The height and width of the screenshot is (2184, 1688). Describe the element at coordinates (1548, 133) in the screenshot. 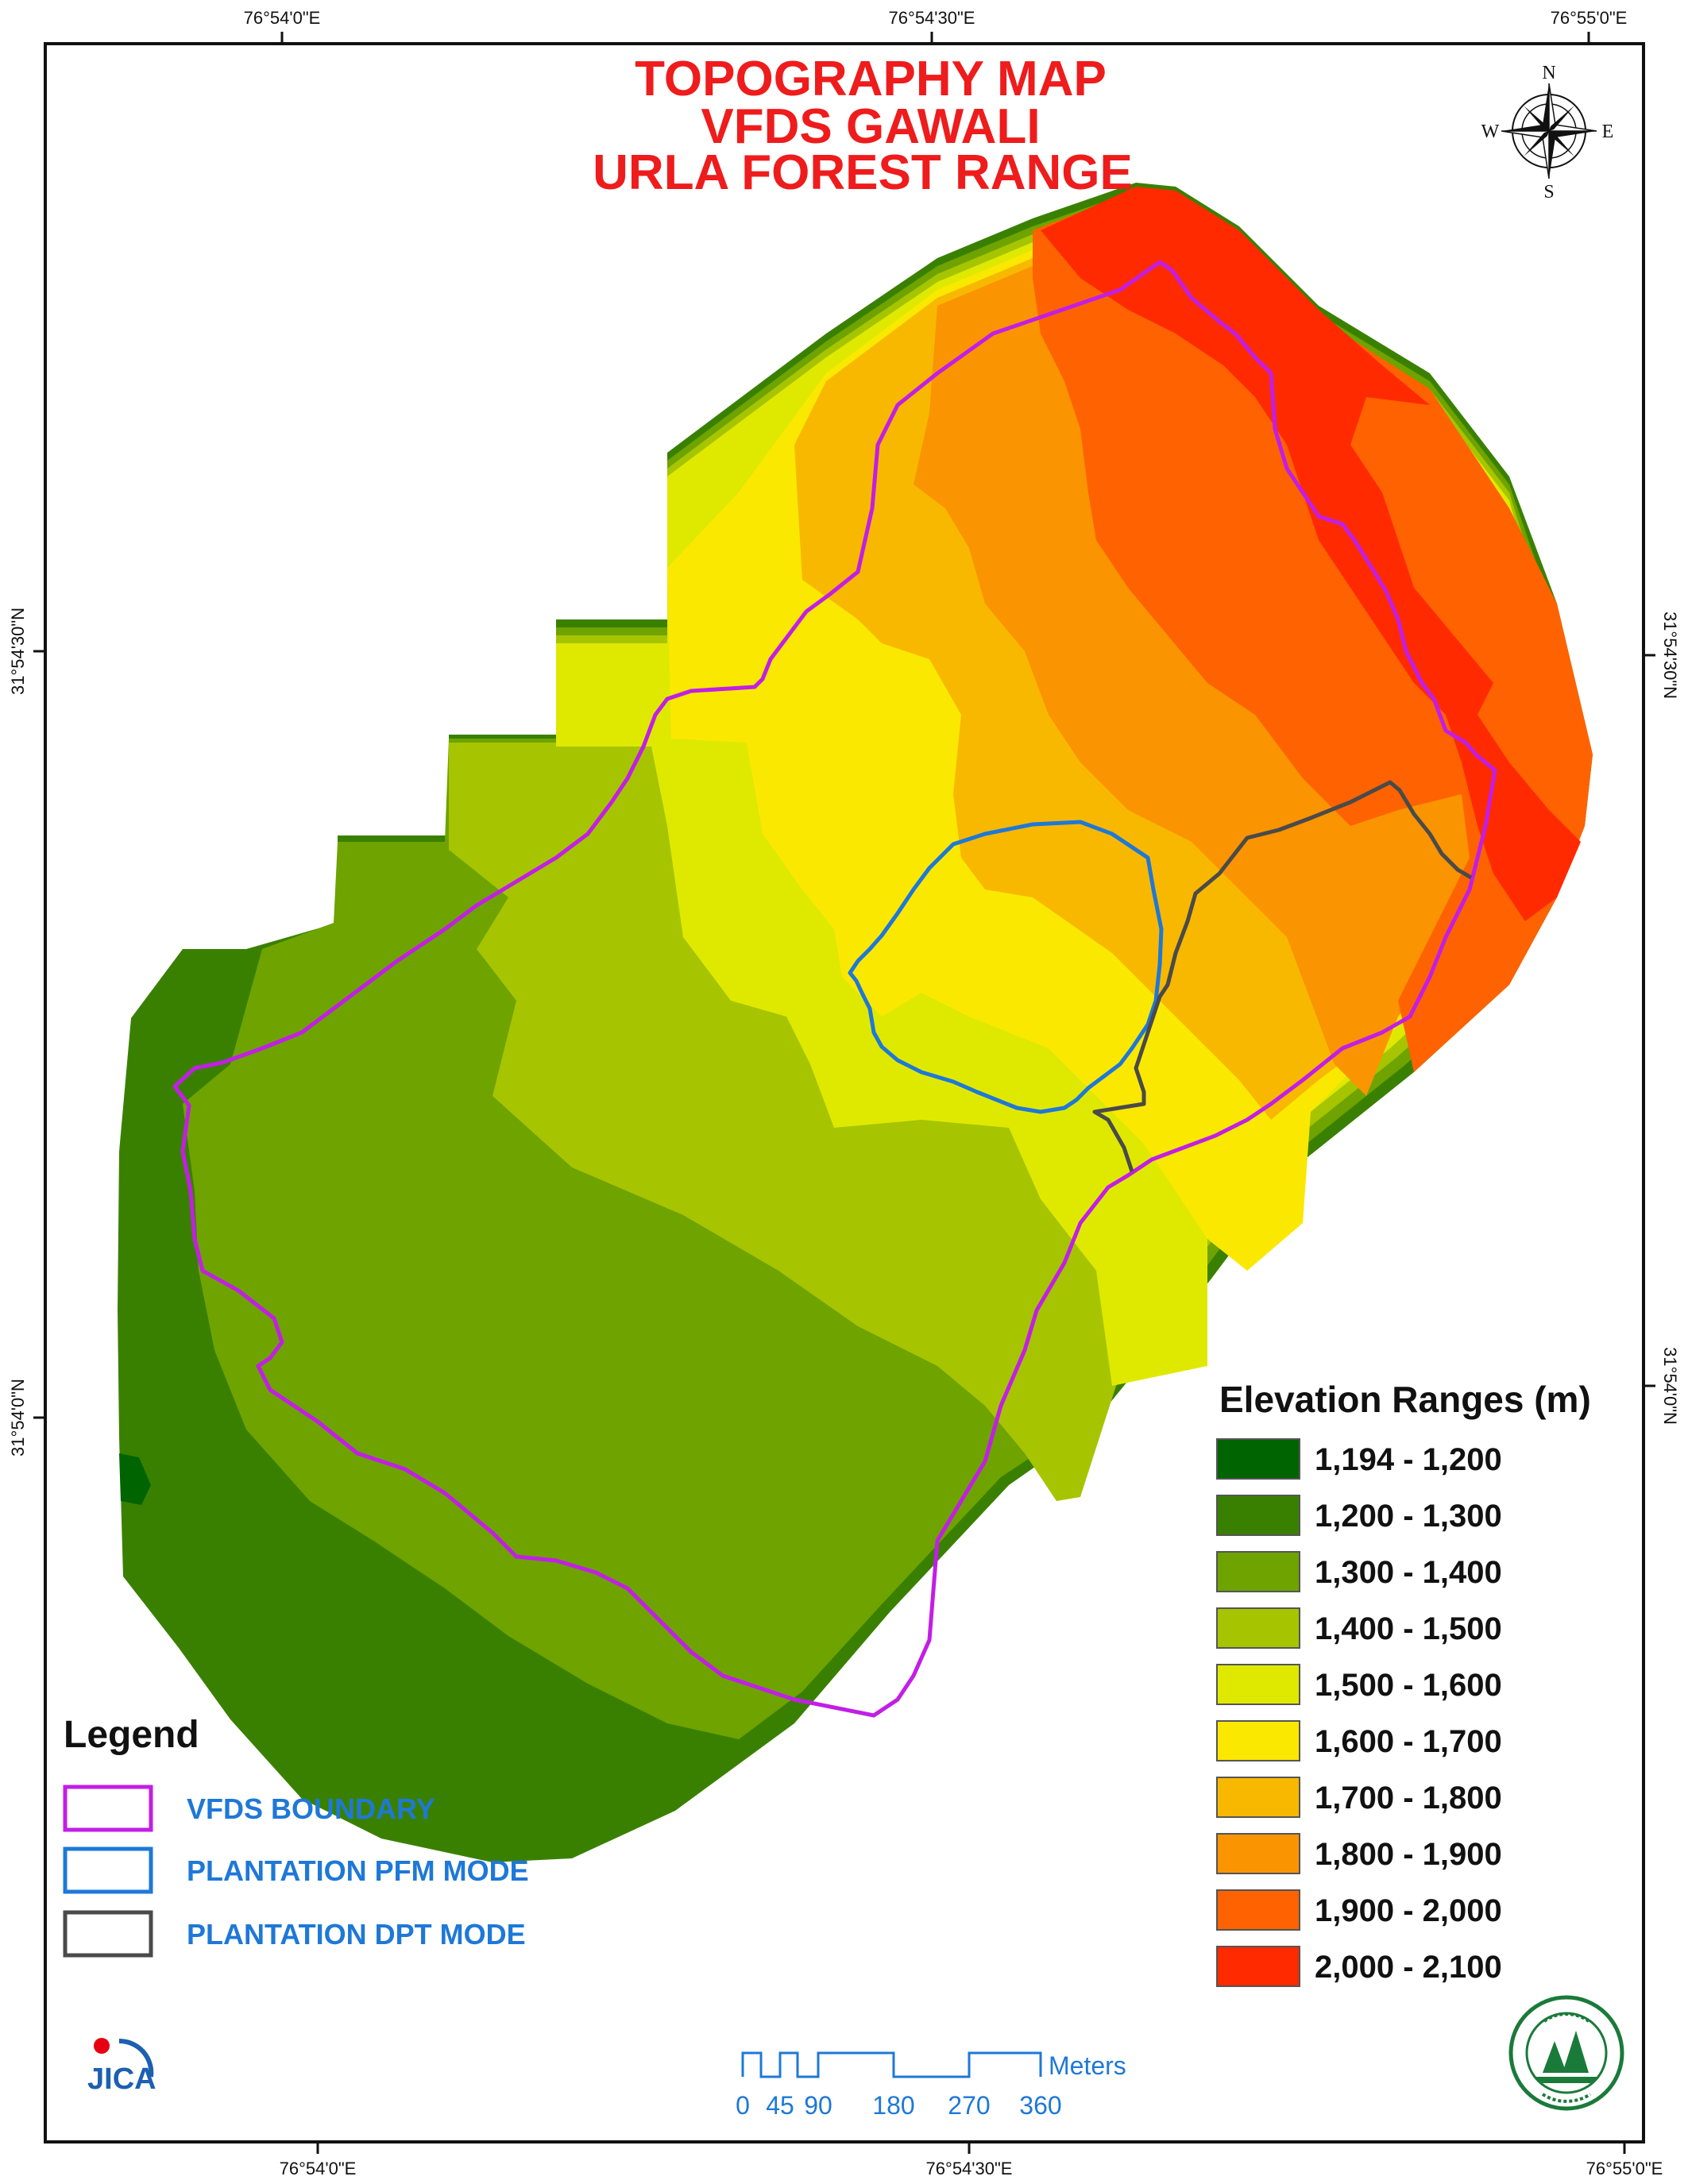

I see `north-arrow-icon: N S E W` at that location.